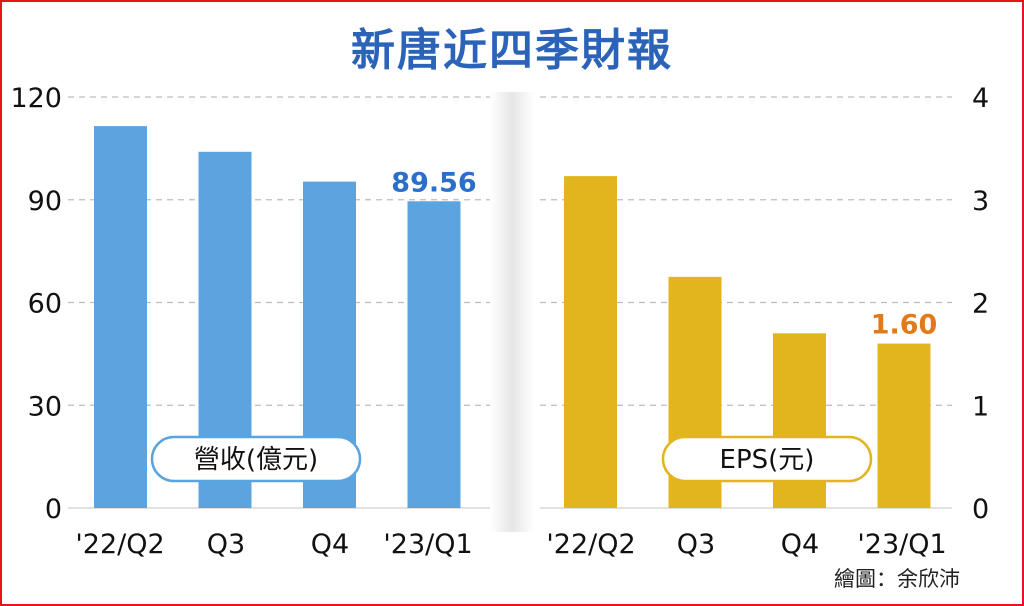 Image resolution: width=1024 pixels, height=606 pixels. I want to click on y-tick-label: 90, so click(45, 201).